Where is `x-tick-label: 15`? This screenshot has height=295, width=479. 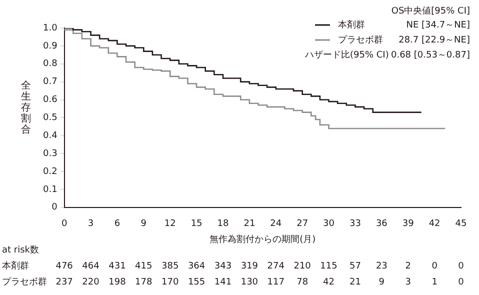 x-tick-label: 15 is located at coordinates (196, 224).